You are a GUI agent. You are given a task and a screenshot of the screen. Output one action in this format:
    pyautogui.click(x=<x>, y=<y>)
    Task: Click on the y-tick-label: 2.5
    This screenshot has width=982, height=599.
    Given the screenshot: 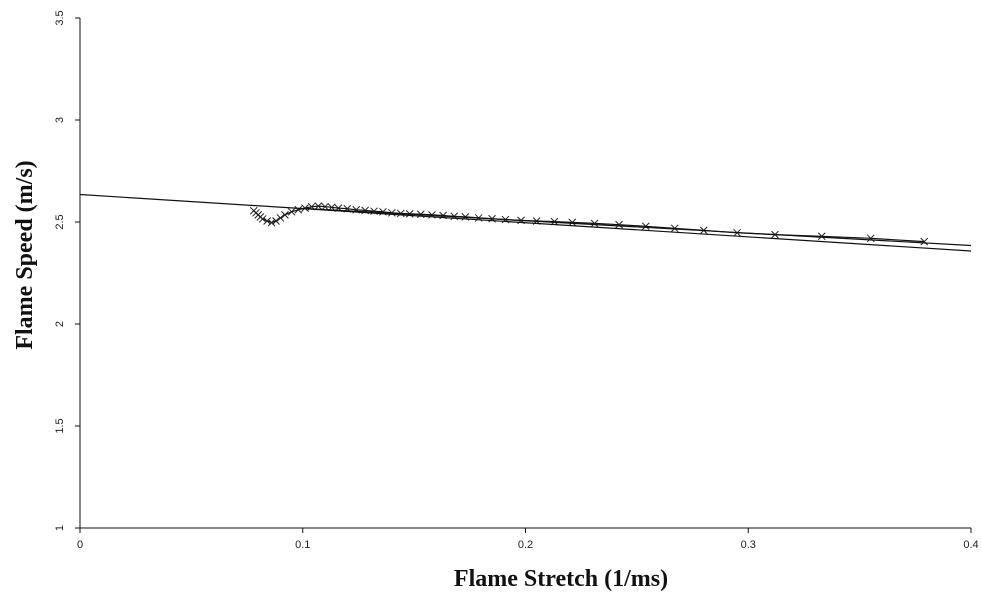 What is the action you would take?
    pyautogui.click(x=60, y=221)
    